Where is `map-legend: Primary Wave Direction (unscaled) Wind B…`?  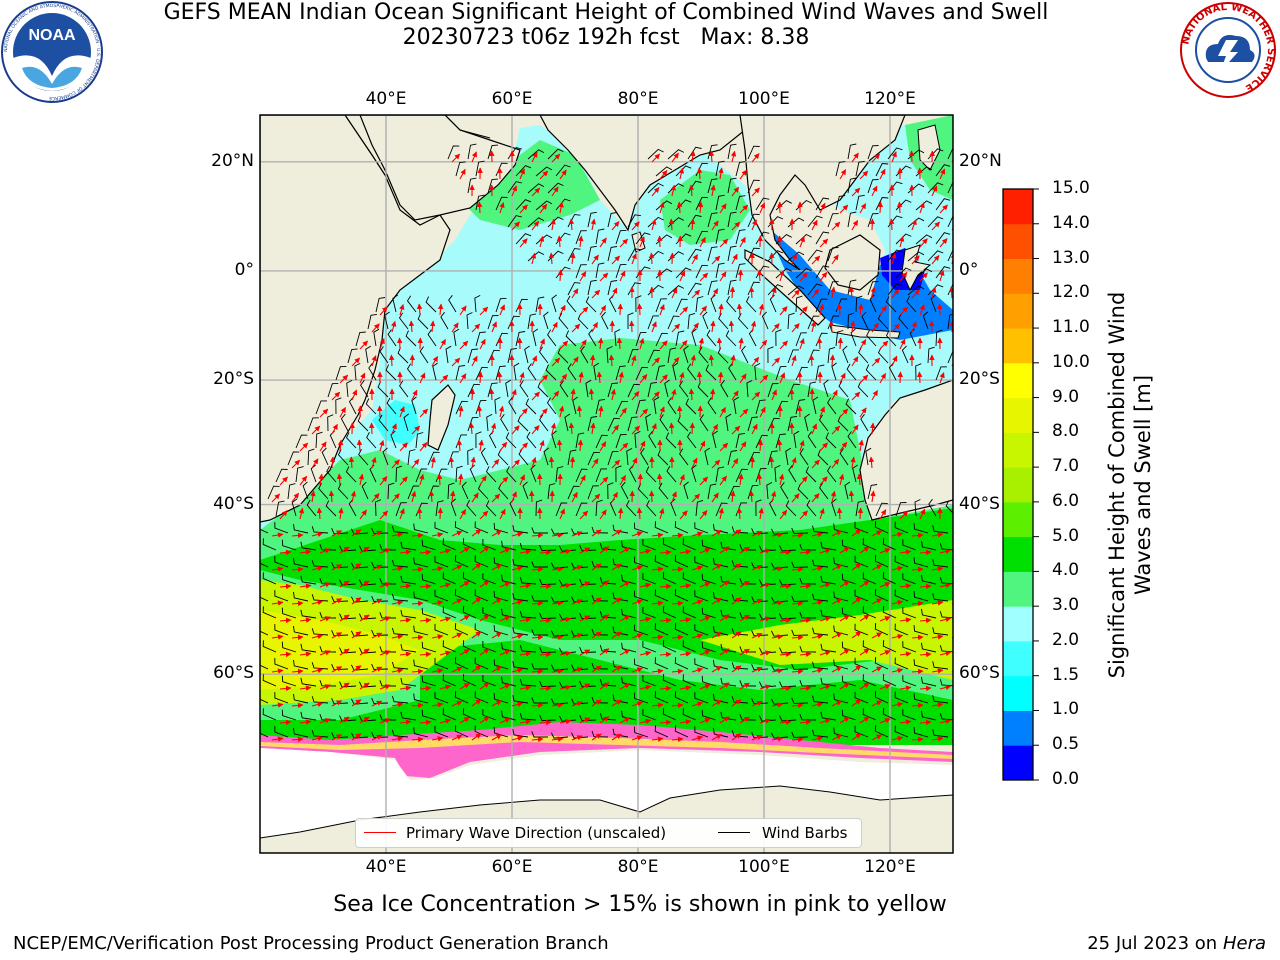
map-legend: Primary Wave Direction (unscaled) Wind B… is located at coordinates (608, 833).